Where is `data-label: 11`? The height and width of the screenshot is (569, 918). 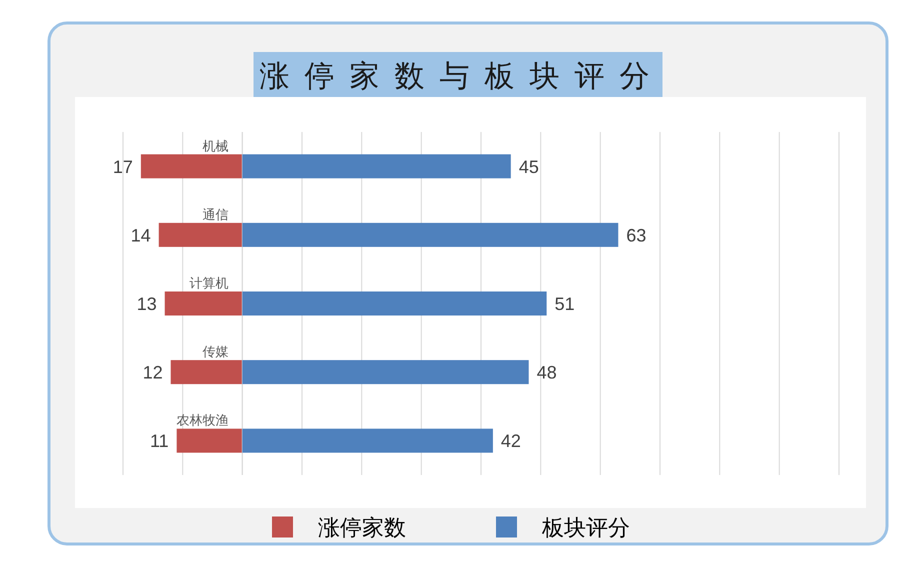 data-label: 11 is located at coordinates (159, 441).